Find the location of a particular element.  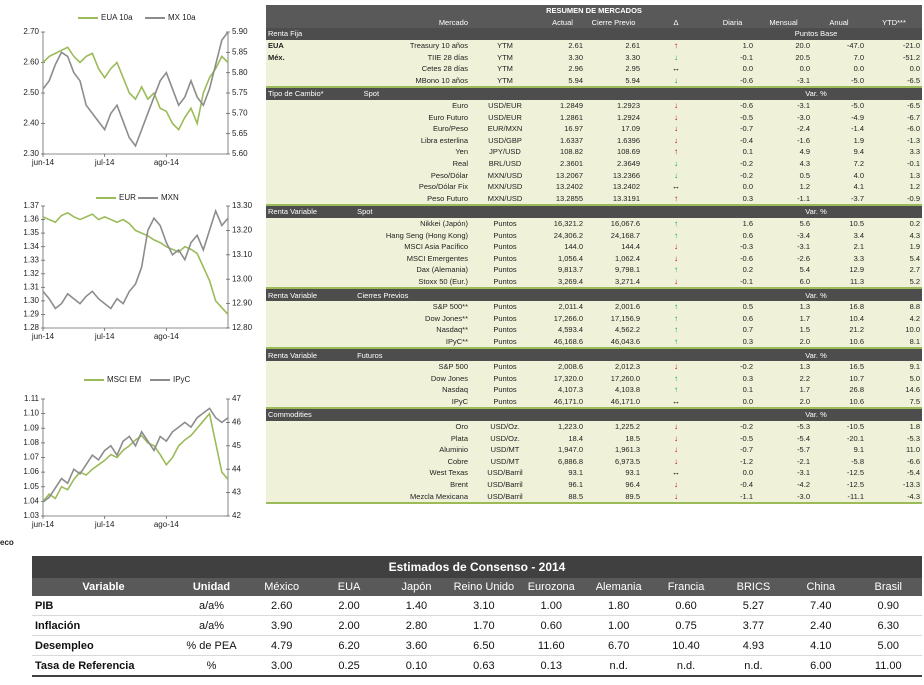

cell: Yen is located at coordinates (385, 152).